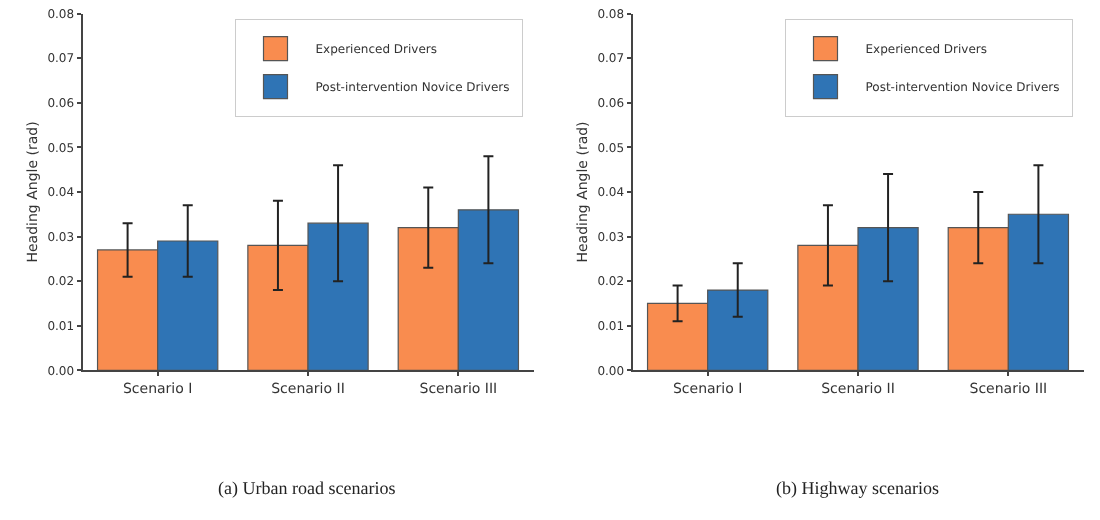 This screenshot has height=520, width=1100. Describe the element at coordinates (858, 488) in the screenshot. I see `text: (b) Highway scenarios` at that location.